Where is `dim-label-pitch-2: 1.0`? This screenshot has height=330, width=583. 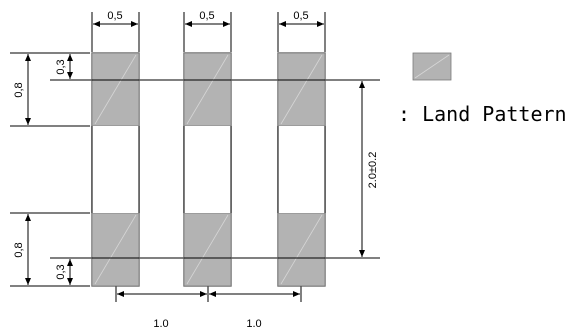 dim-label-pitch-2: 1.0 is located at coordinates (253, 324).